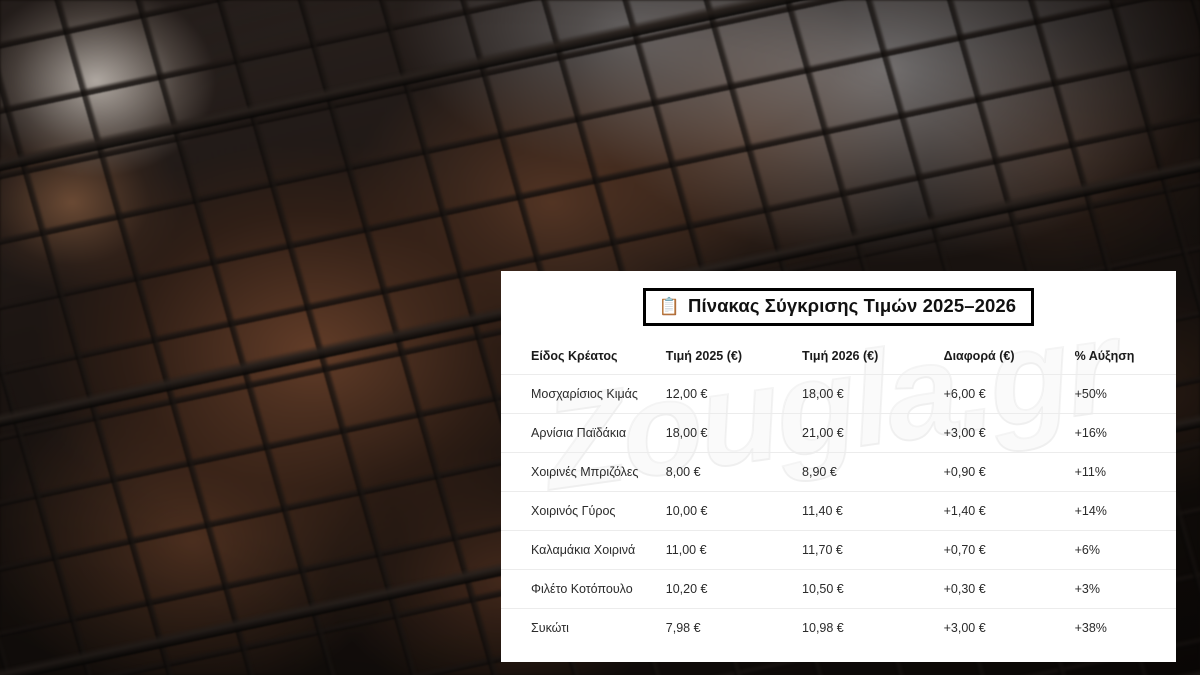  I want to click on cell-price-2026: 10,98 €, so click(823, 627).